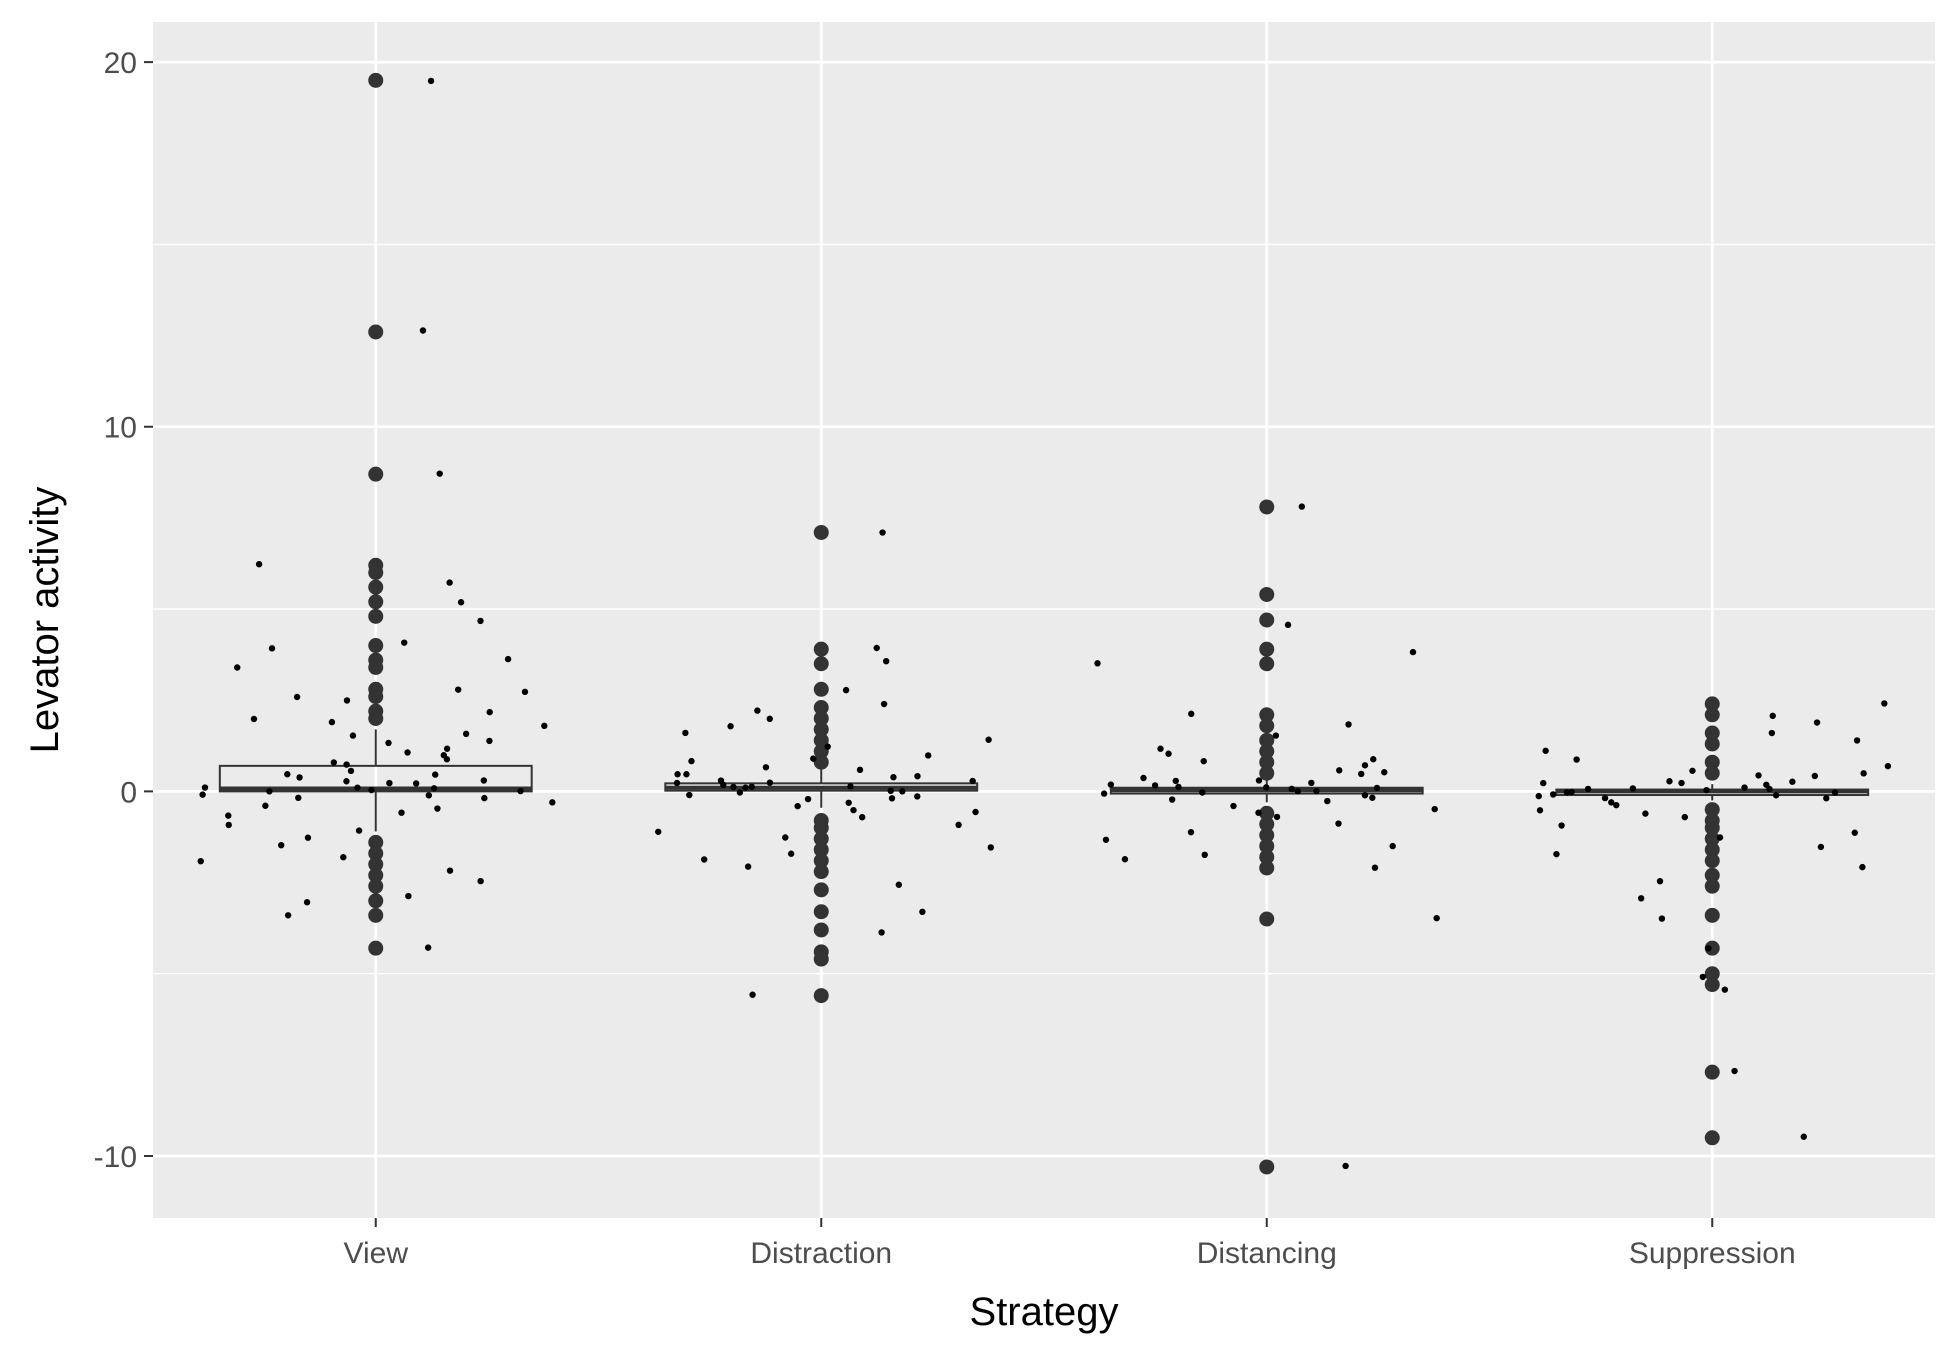  Describe the element at coordinates (1044, 1312) in the screenshot. I see `x-axis-title: Strategy` at that location.